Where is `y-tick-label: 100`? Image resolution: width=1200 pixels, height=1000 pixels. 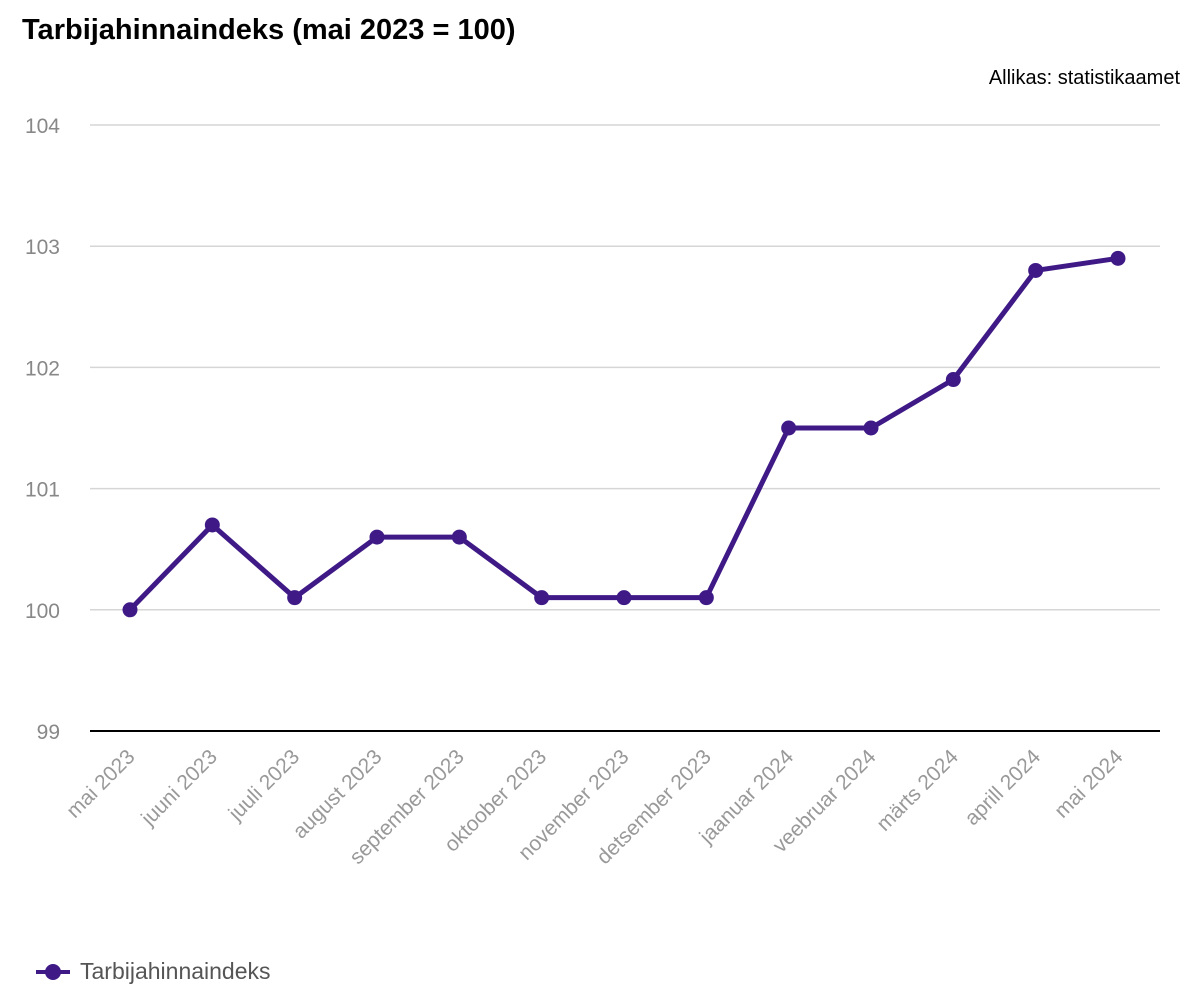
y-tick-label: 100 is located at coordinates (42, 611).